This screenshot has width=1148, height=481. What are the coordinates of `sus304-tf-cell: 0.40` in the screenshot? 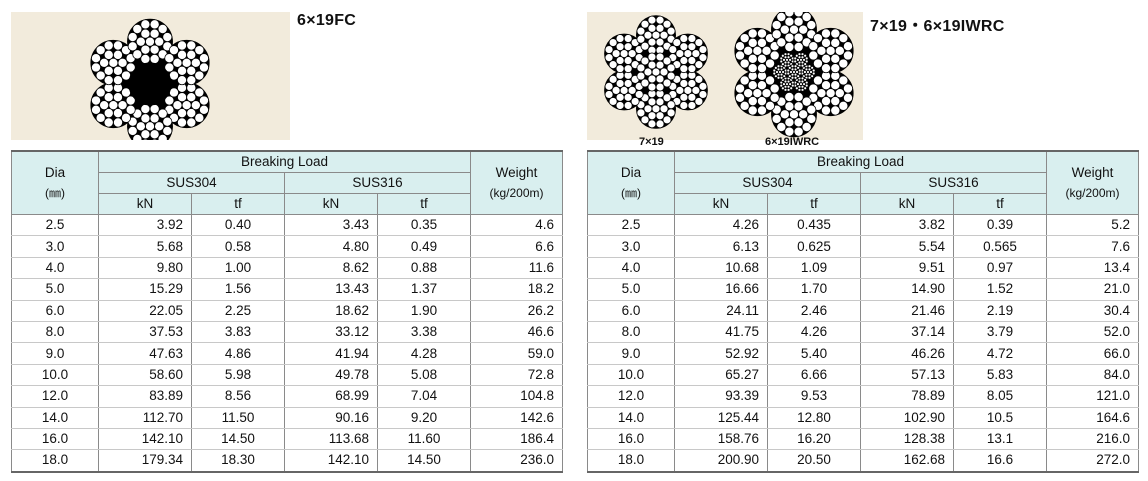 It's located at (238, 225).